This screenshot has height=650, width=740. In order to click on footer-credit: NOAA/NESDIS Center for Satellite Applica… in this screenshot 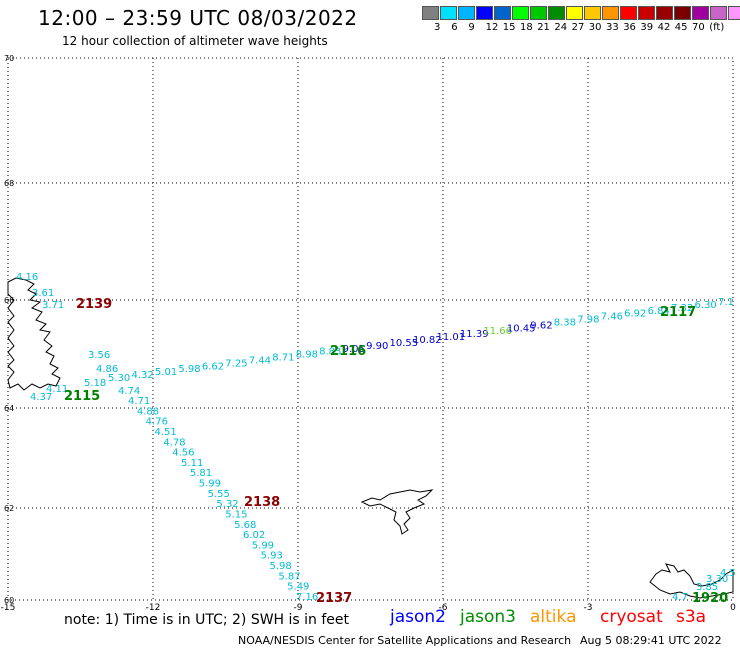, I will do `click(405, 640)`.